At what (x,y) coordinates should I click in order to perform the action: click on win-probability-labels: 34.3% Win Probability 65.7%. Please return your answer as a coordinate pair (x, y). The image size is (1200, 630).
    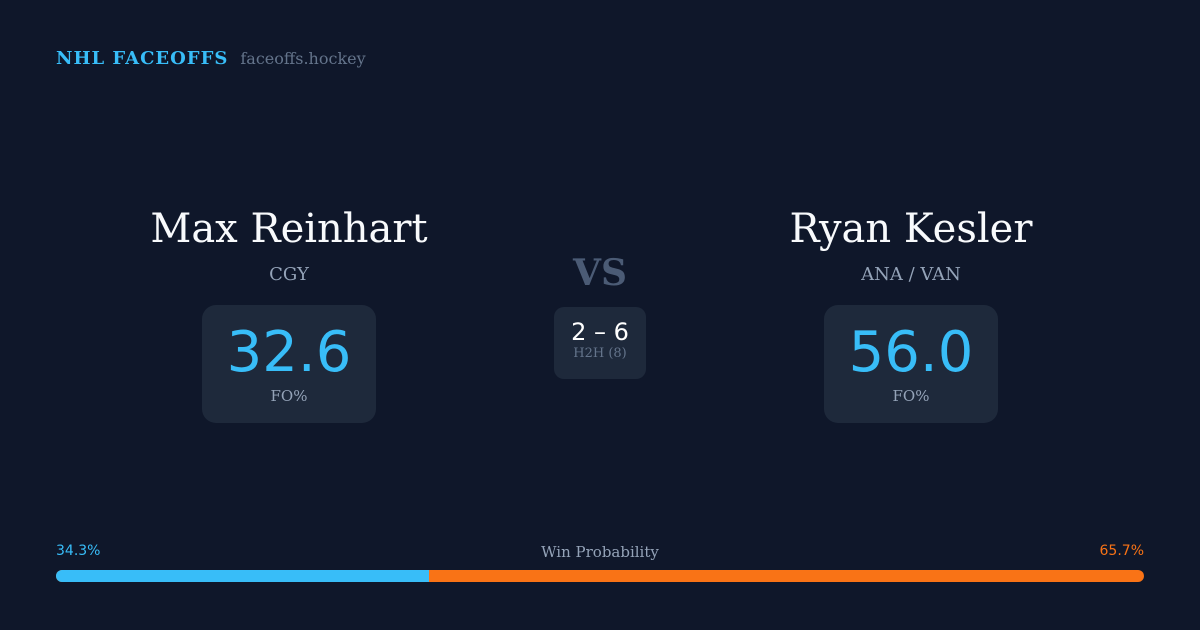
    Looking at the image, I should click on (600, 552).